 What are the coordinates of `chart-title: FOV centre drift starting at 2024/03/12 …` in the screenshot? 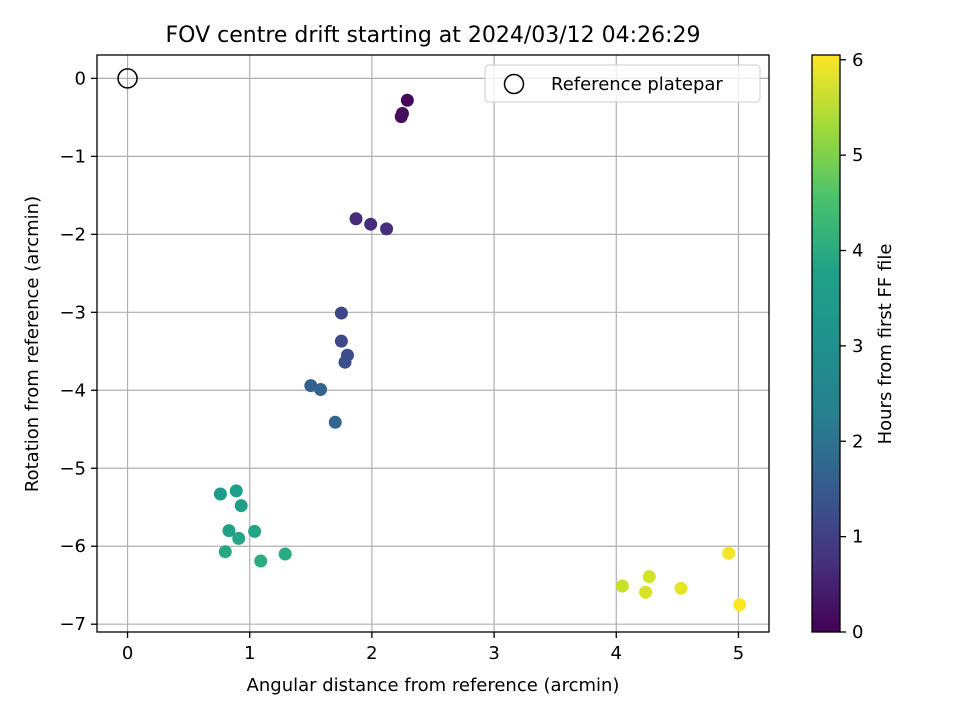 It's located at (433, 35).